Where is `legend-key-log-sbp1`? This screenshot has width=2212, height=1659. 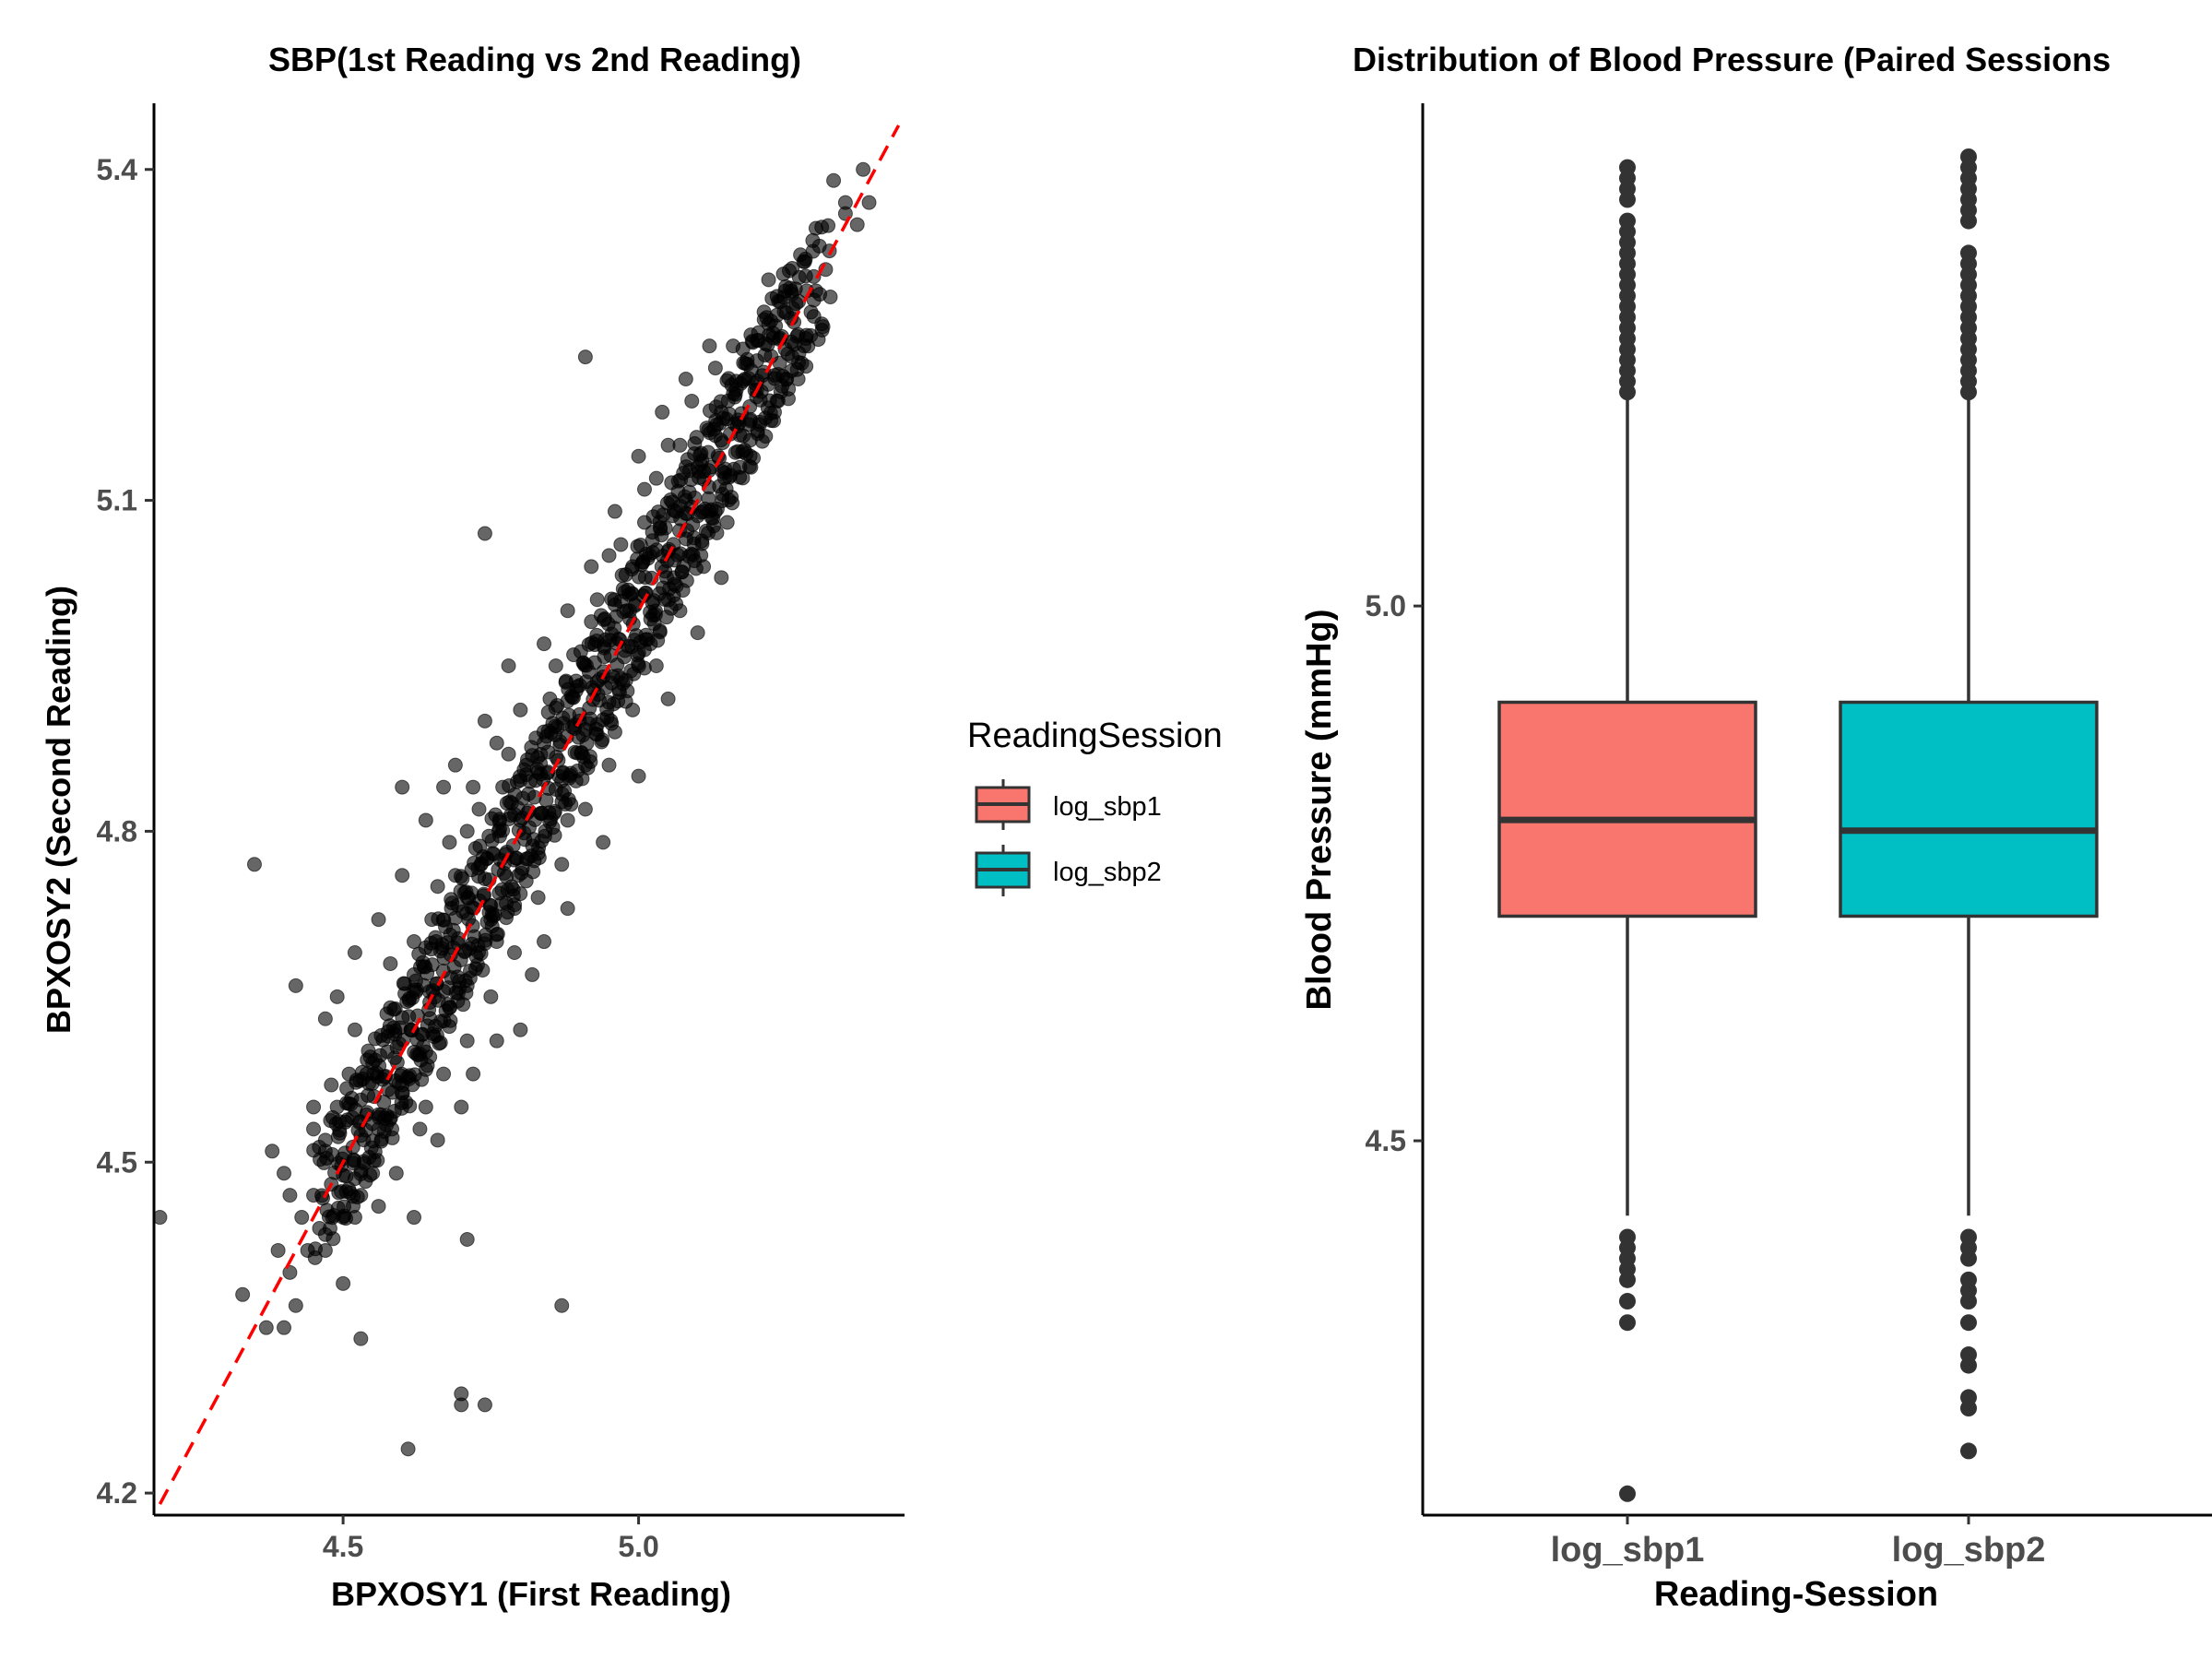 legend-key-log-sbp1 is located at coordinates (1003, 805).